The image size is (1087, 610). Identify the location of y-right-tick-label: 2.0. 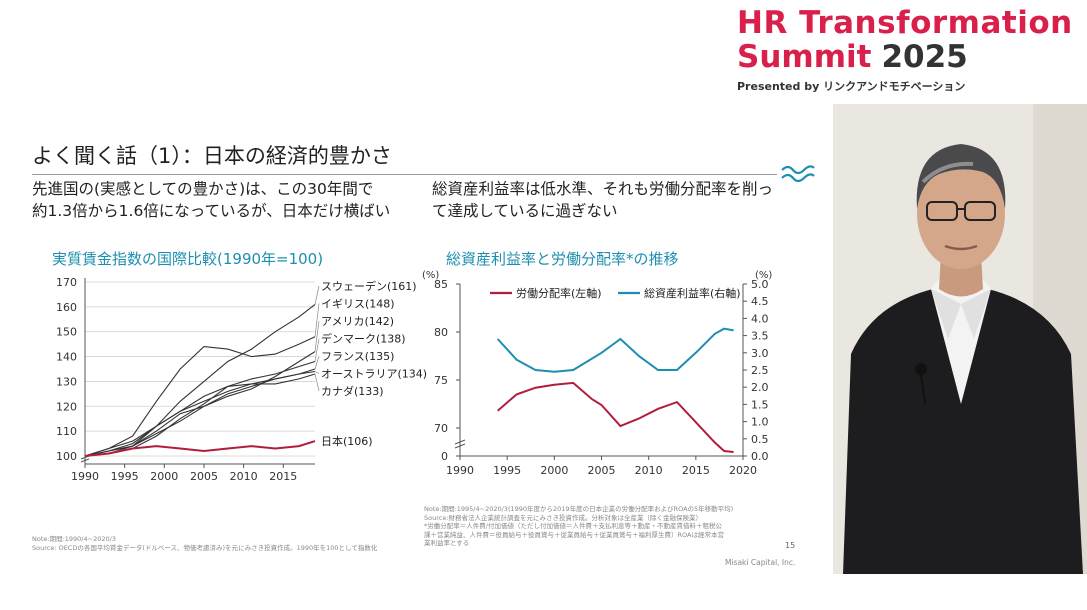
(760, 387).